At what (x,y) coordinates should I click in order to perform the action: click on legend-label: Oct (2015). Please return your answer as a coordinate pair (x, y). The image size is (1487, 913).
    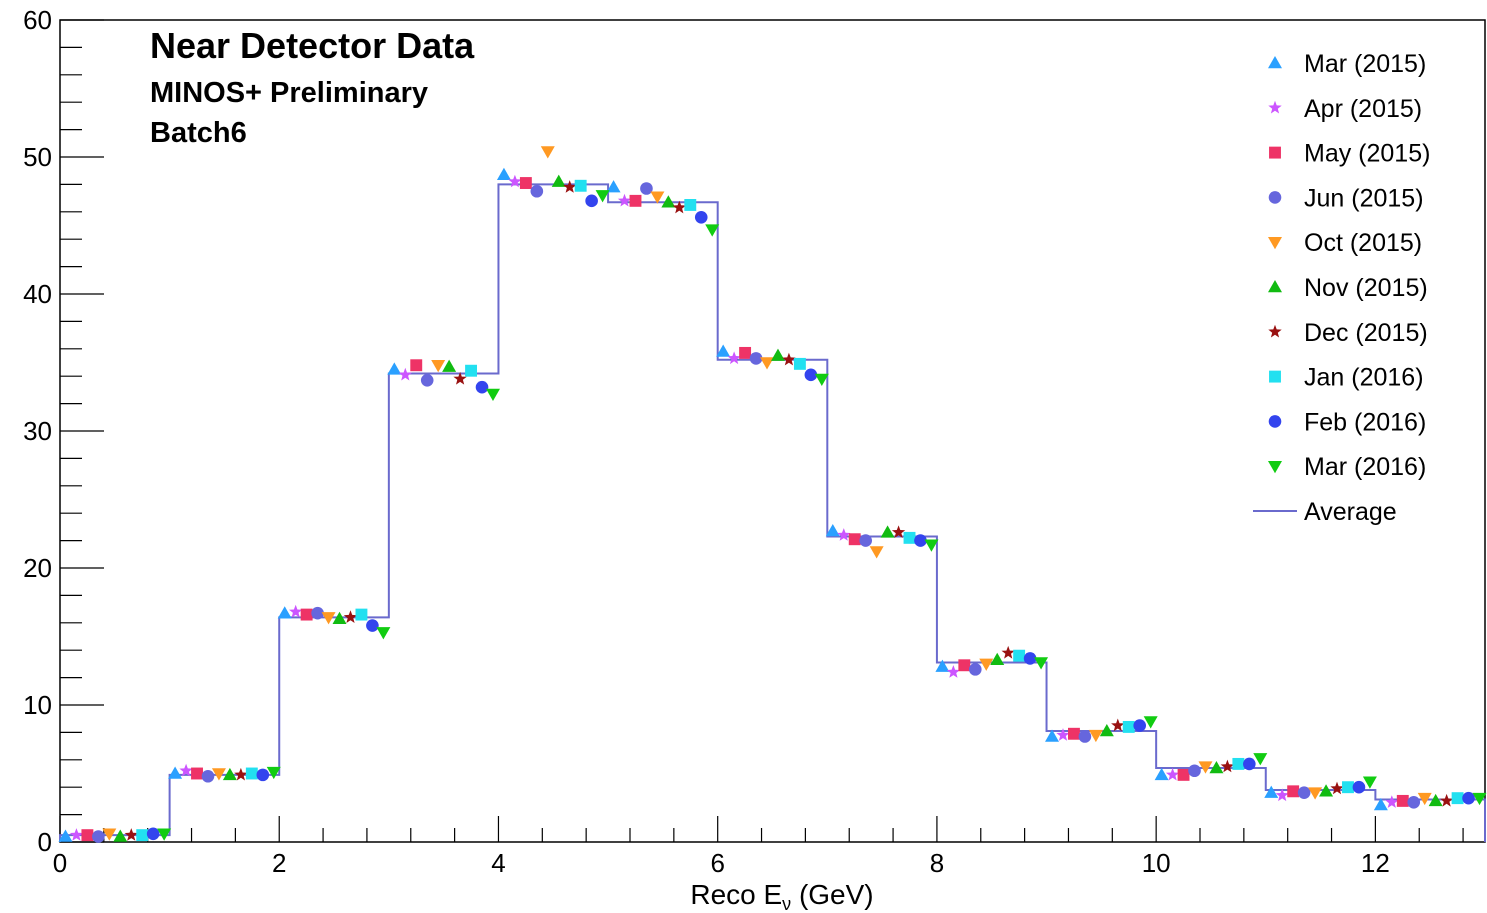
    Looking at the image, I should click on (1363, 243).